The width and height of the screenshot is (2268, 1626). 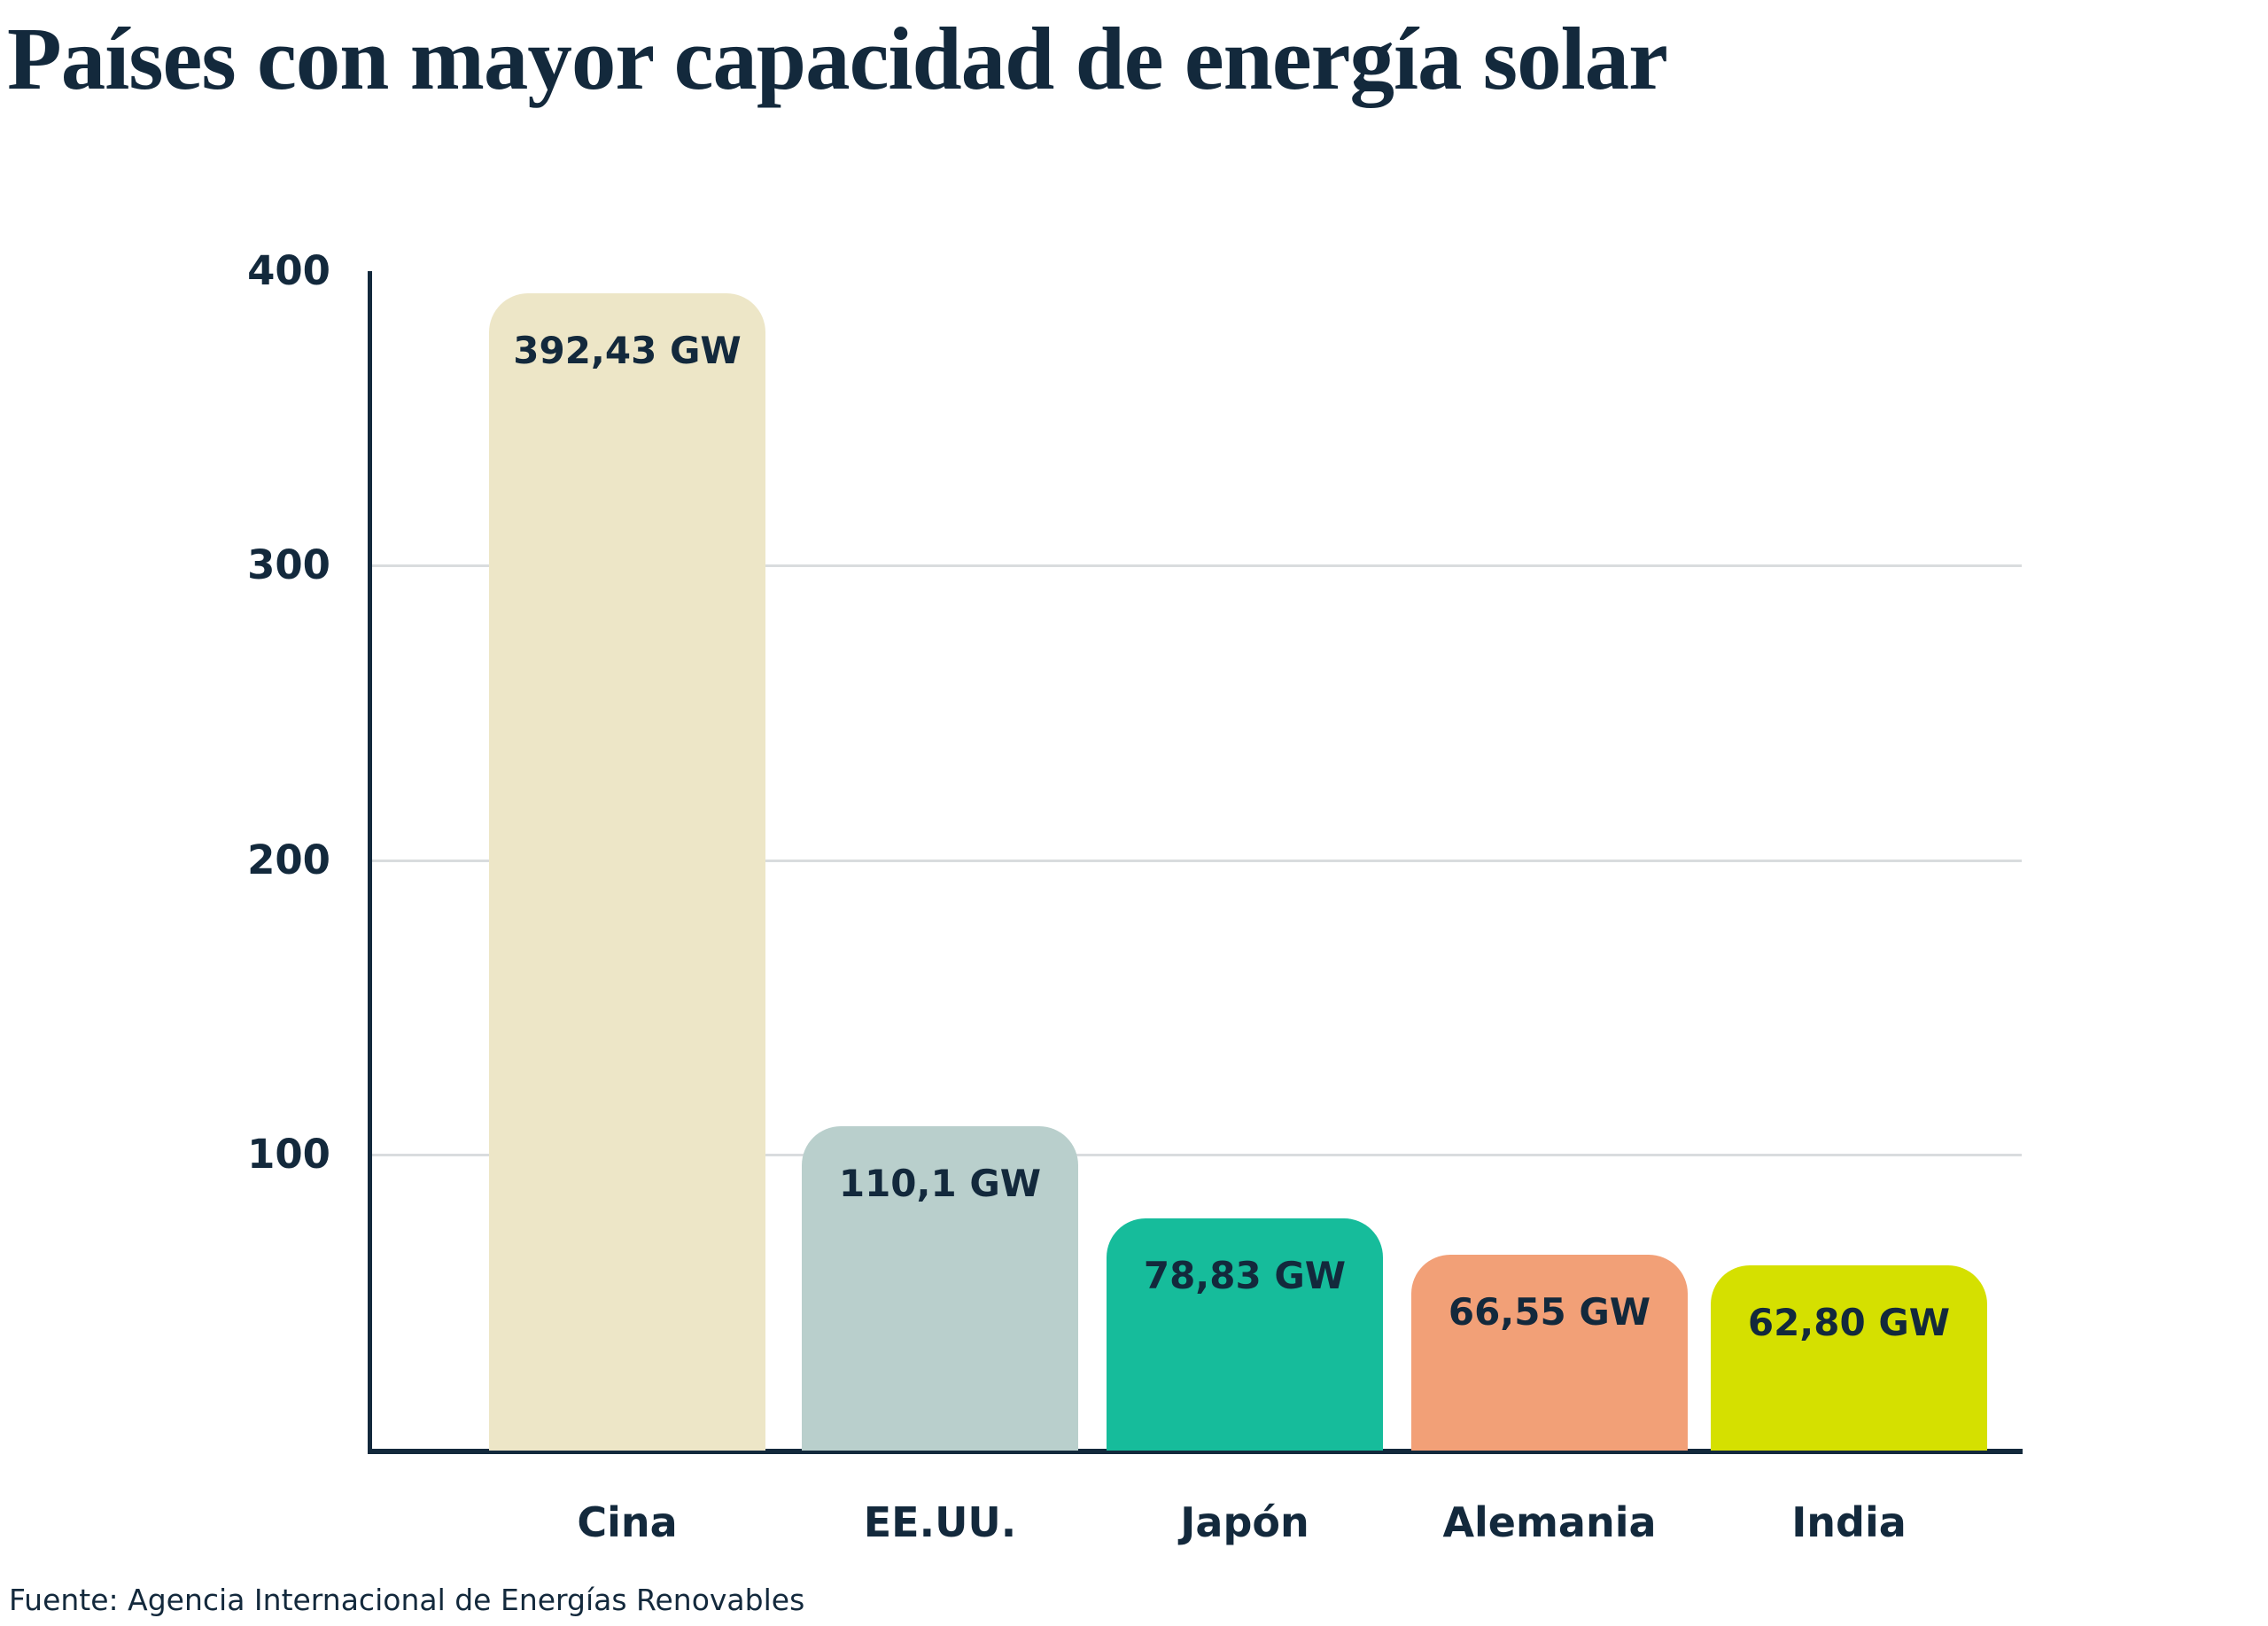 What do you see at coordinates (288, 564) in the screenshot?
I see `y-tick-label-300: 300` at bounding box center [288, 564].